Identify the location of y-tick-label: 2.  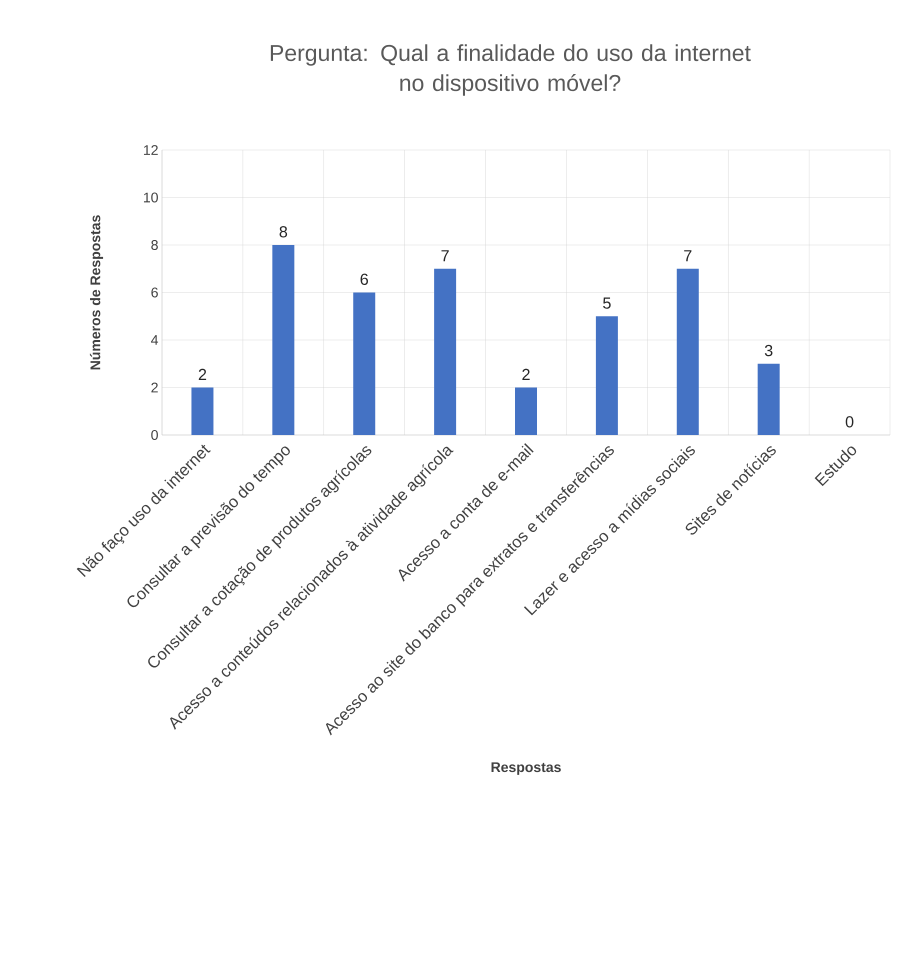
(154, 387).